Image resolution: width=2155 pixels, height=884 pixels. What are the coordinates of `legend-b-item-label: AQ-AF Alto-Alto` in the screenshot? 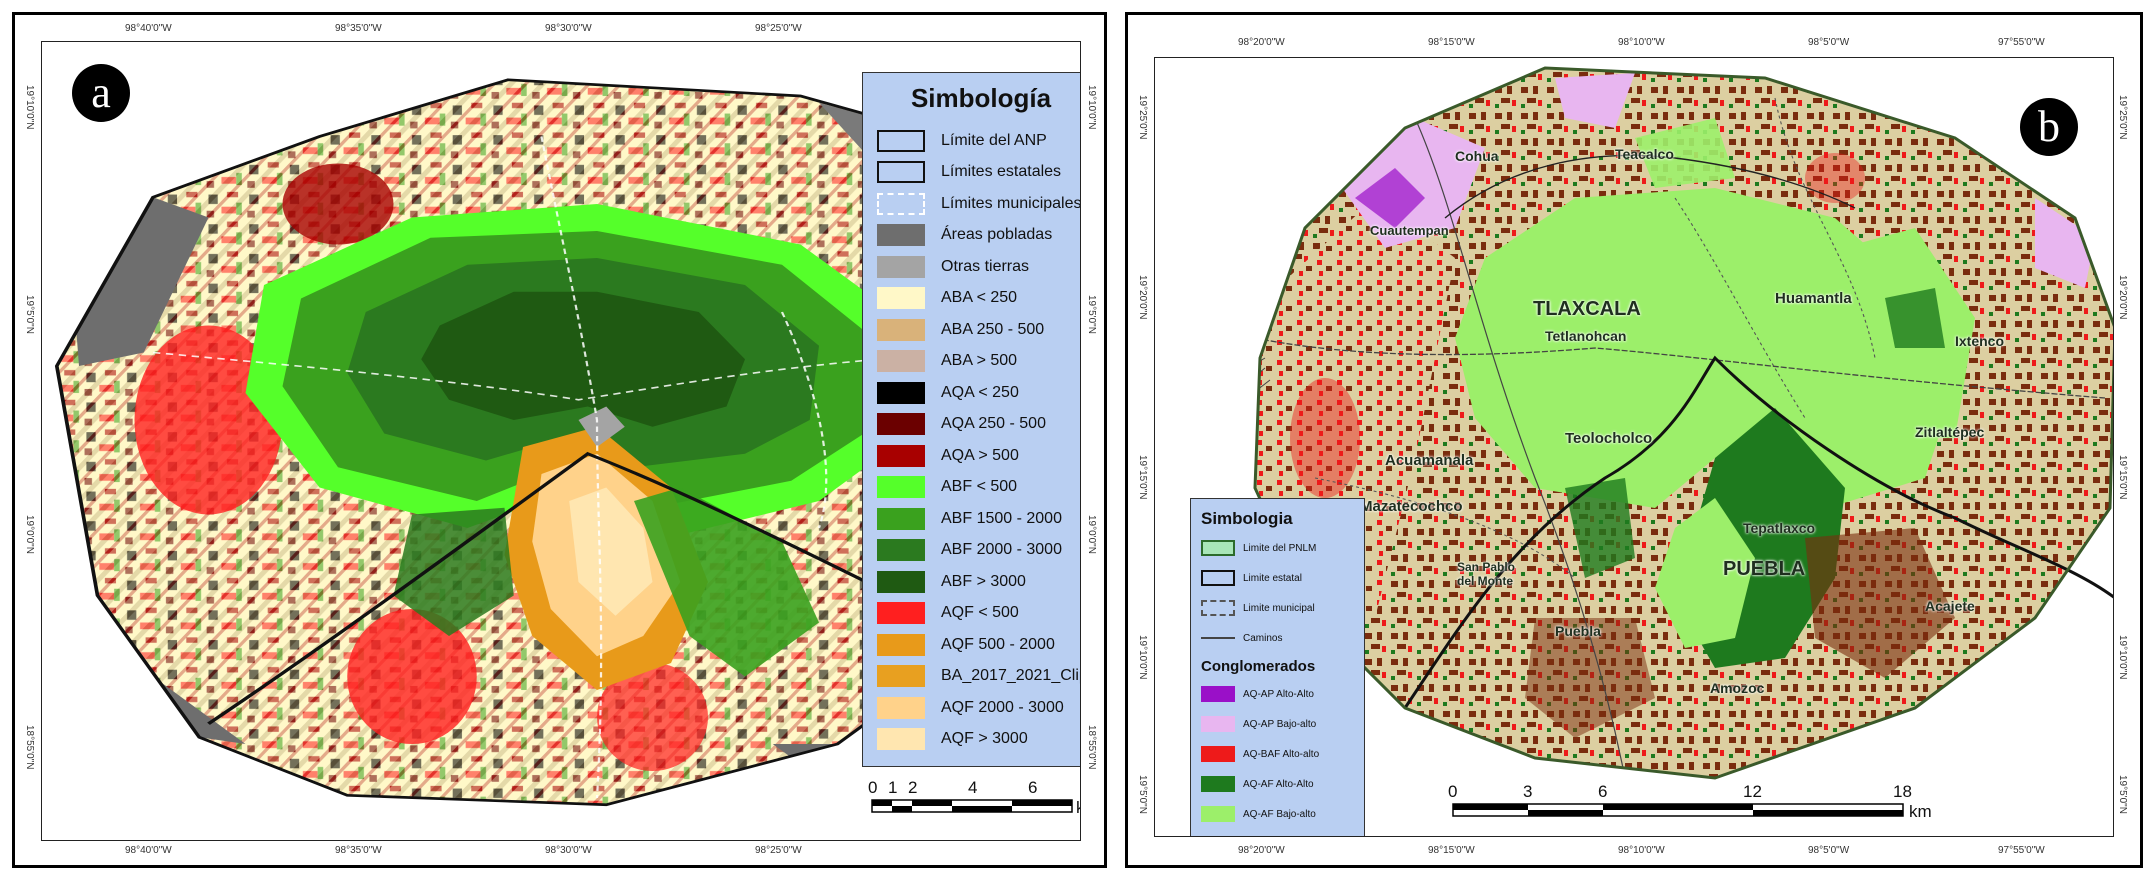 It's located at (1278, 784).